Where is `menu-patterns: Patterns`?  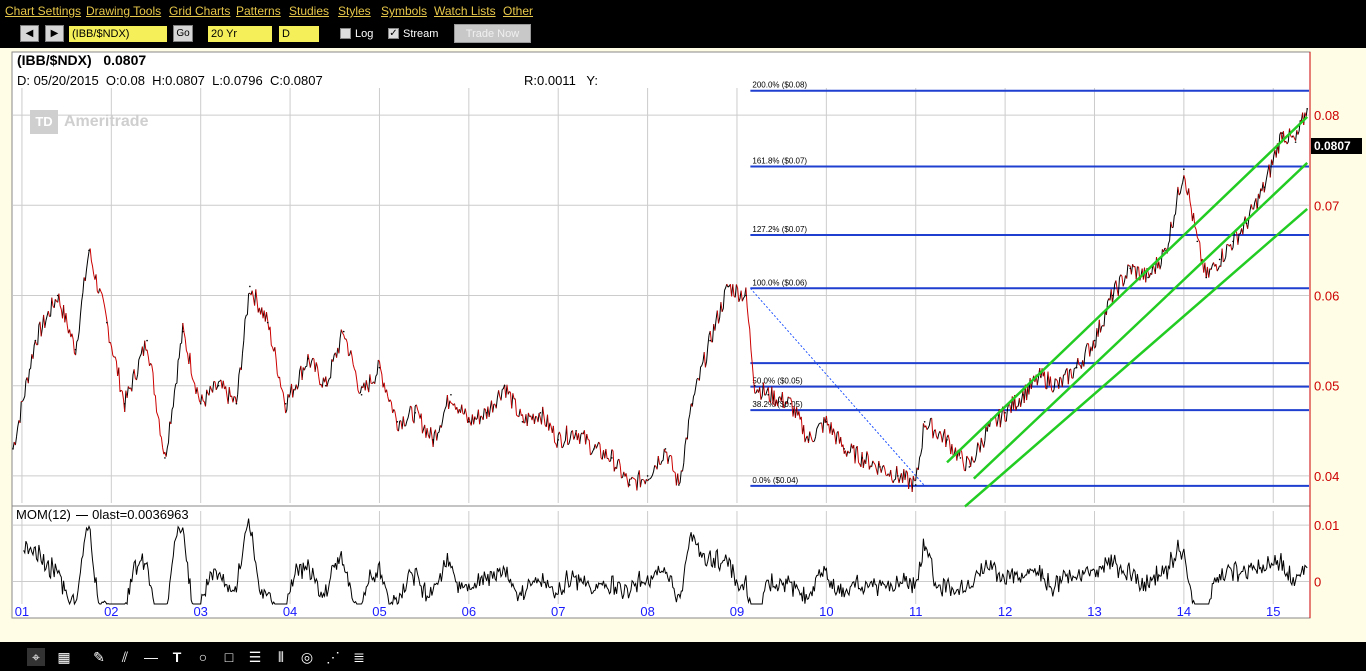 menu-patterns: Patterns is located at coordinates (258, 11).